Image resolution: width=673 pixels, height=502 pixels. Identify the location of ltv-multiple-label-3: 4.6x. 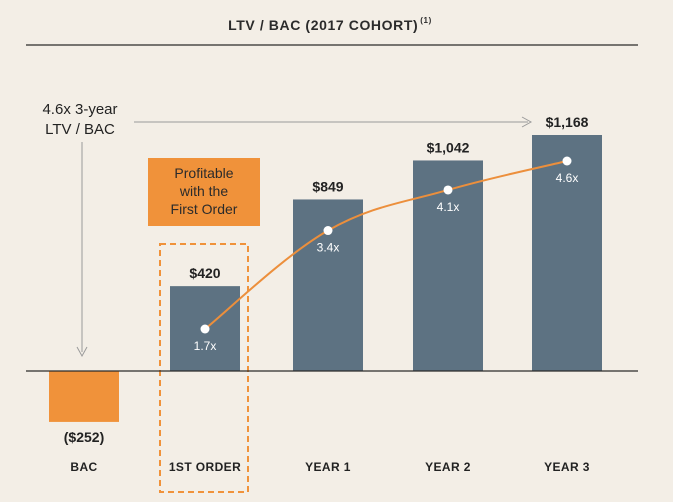
(567, 178).